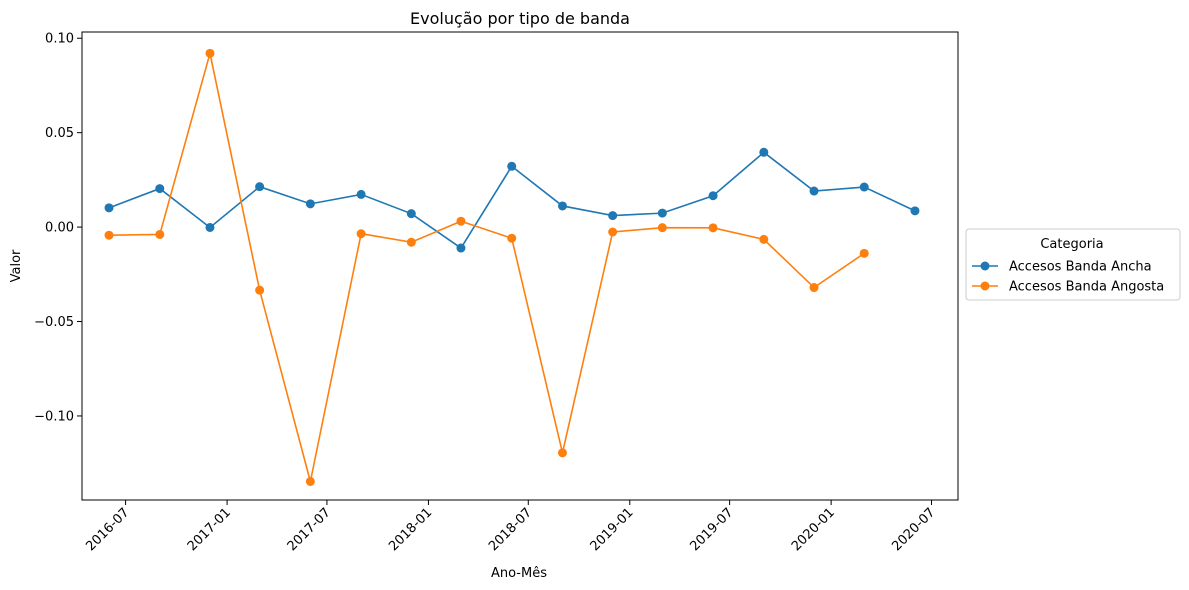 This screenshot has height=590, width=1189. What do you see at coordinates (711, 529) in the screenshot?
I see `x-tick-label: 2019-07` at bounding box center [711, 529].